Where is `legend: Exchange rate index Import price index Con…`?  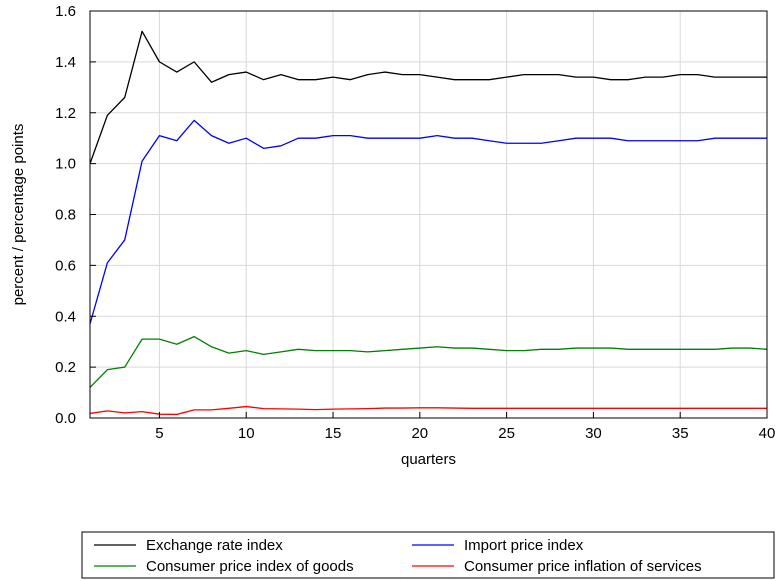 legend: Exchange rate index Import price index Con… is located at coordinates (428, 555).